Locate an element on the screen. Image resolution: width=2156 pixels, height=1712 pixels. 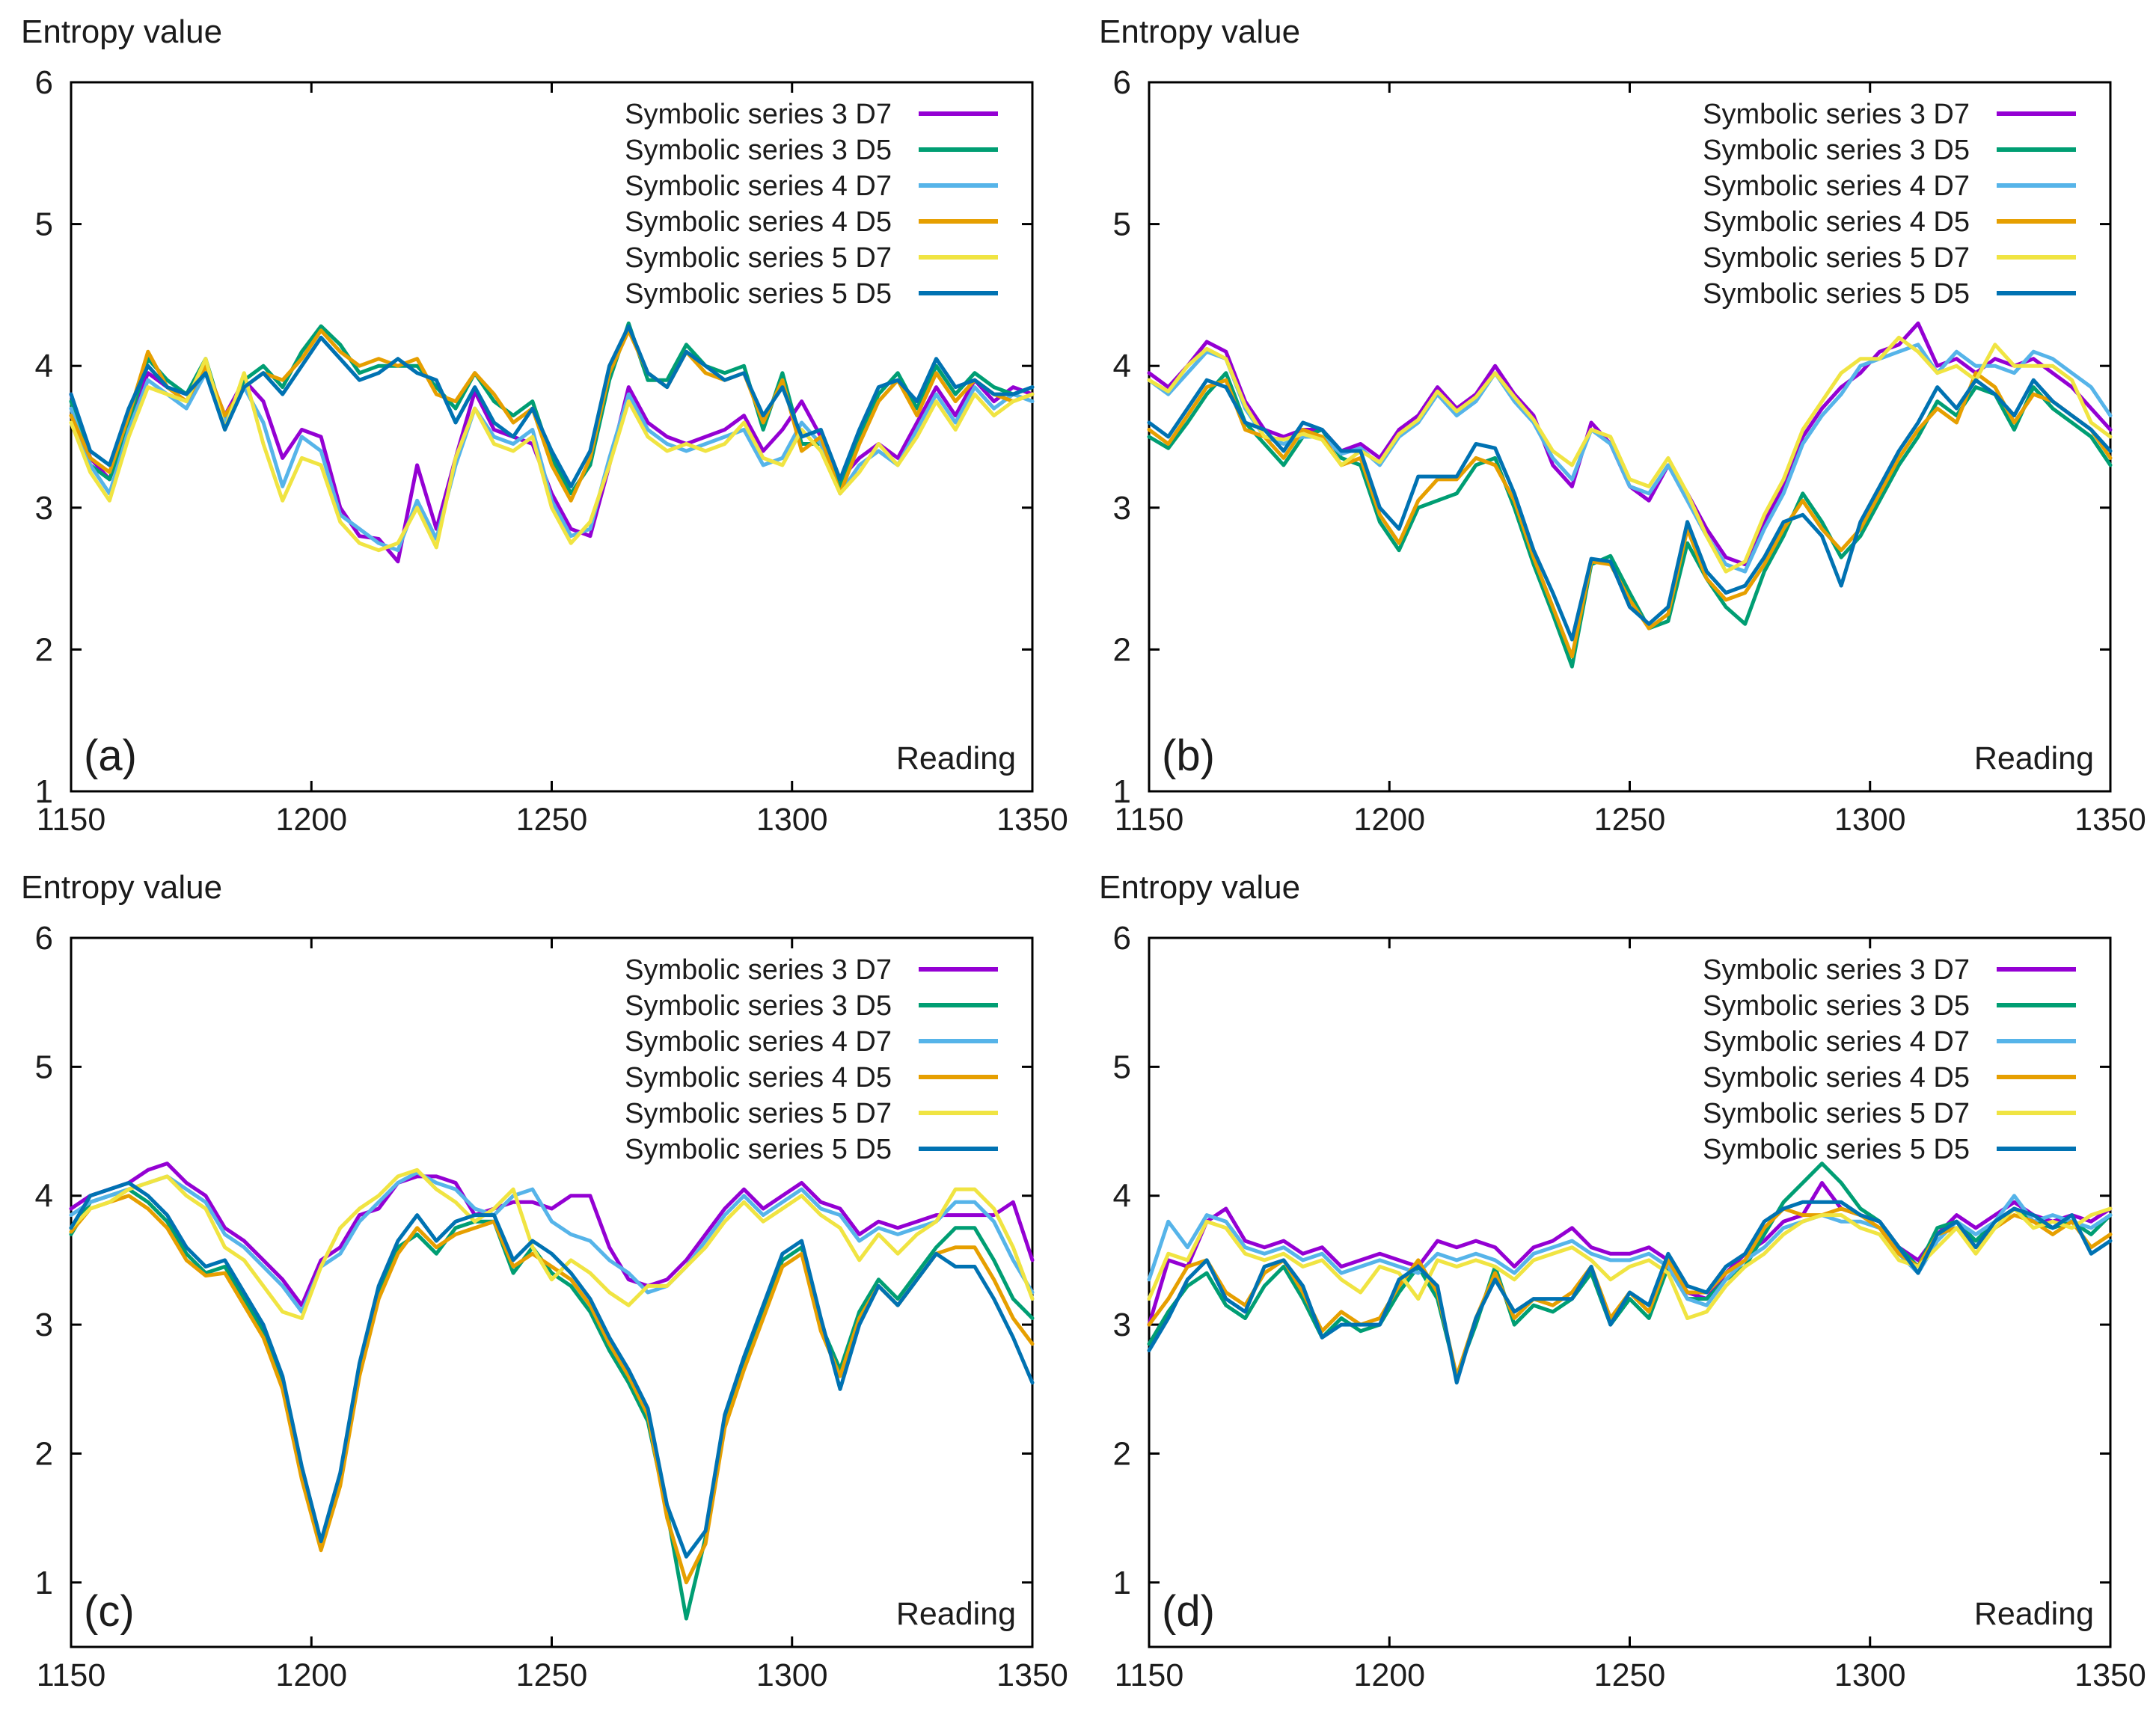
panel-label: (a) is located at coordinates (111, 755).